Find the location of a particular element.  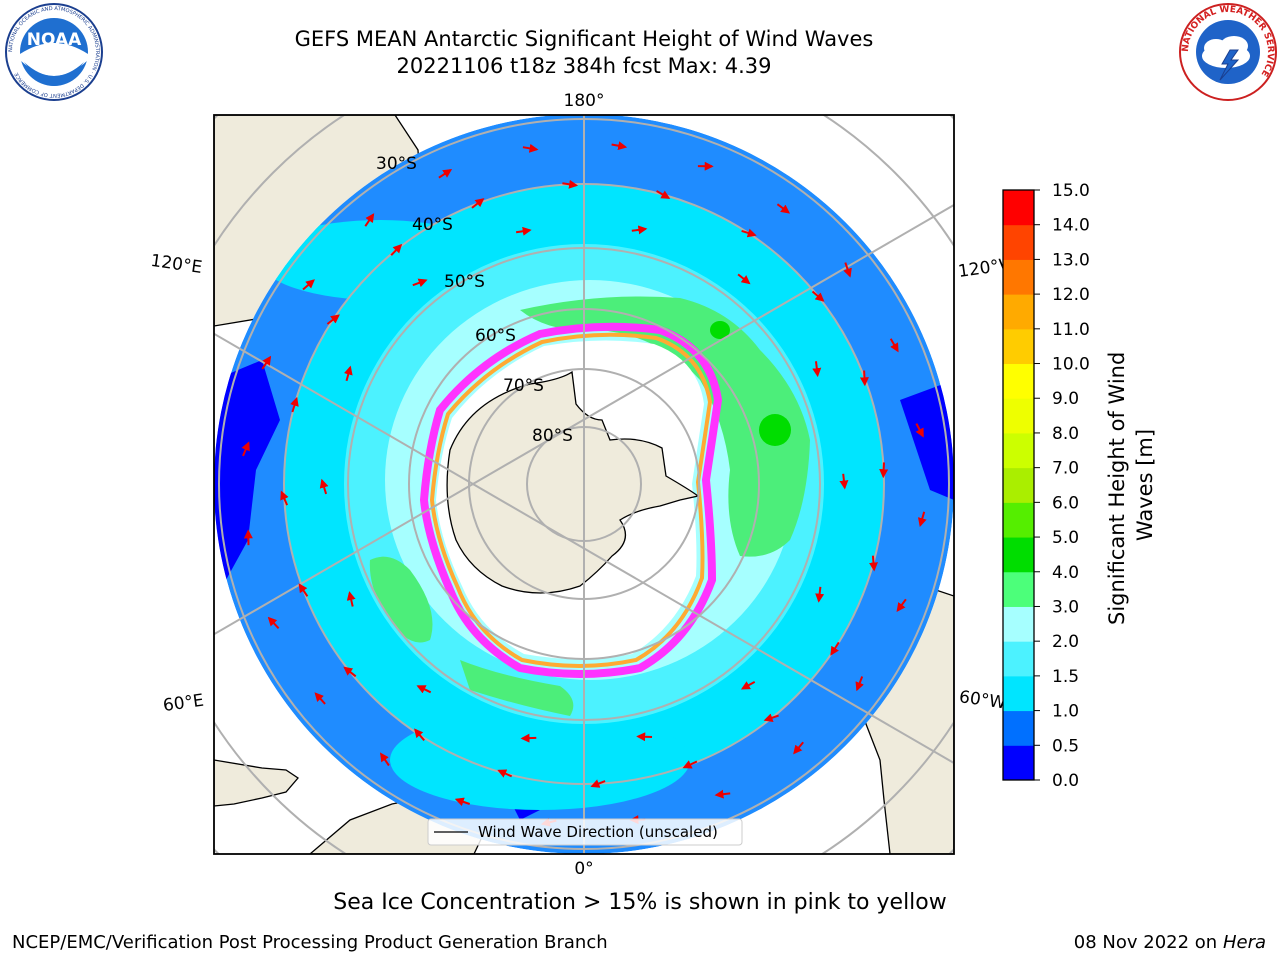

label-180: 180° is located at coordinates (584, 101).